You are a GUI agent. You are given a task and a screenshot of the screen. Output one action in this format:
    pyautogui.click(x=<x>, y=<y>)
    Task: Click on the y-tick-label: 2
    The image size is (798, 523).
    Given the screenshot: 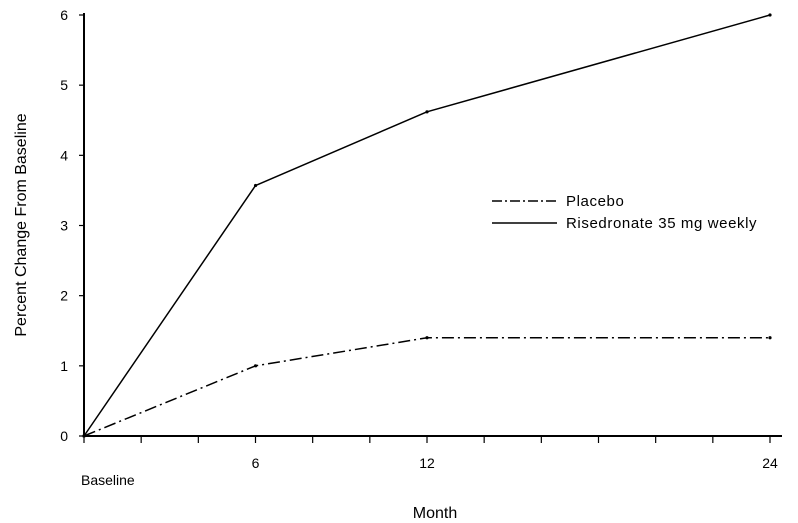 What is the action you would take?
    pyautogui.click(x=64, y=296)
    